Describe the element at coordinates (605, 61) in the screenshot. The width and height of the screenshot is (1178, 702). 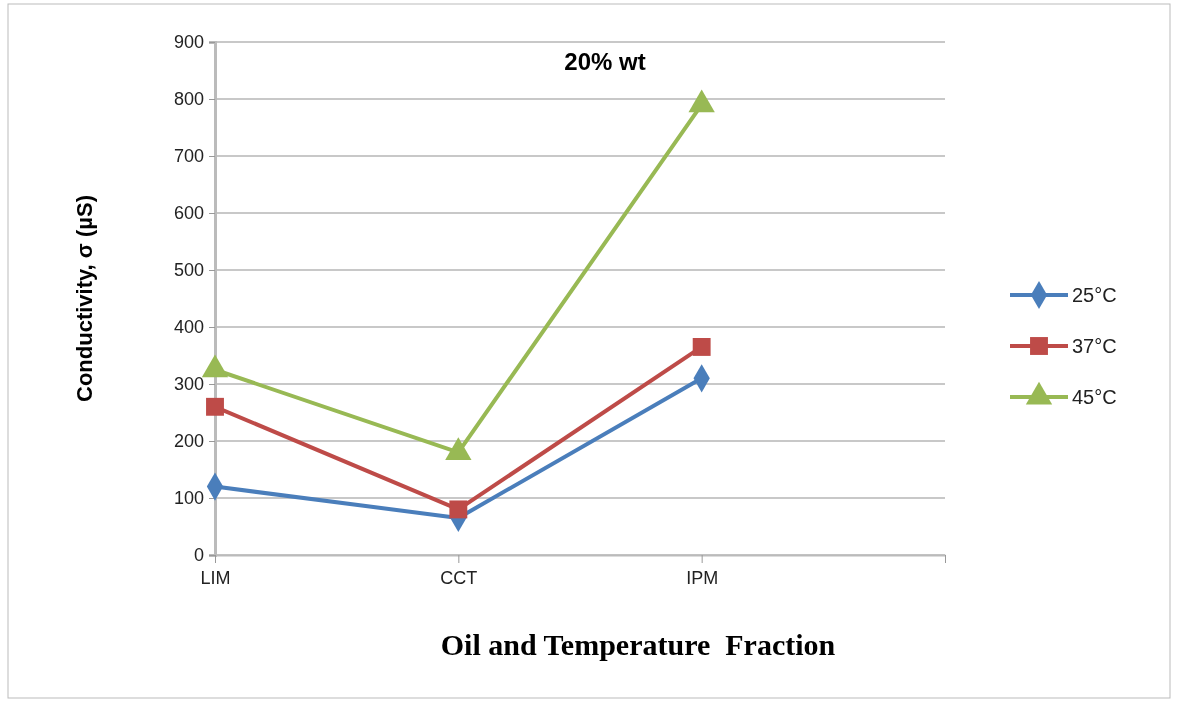
I see `chart-title: 20% wt` at that location.